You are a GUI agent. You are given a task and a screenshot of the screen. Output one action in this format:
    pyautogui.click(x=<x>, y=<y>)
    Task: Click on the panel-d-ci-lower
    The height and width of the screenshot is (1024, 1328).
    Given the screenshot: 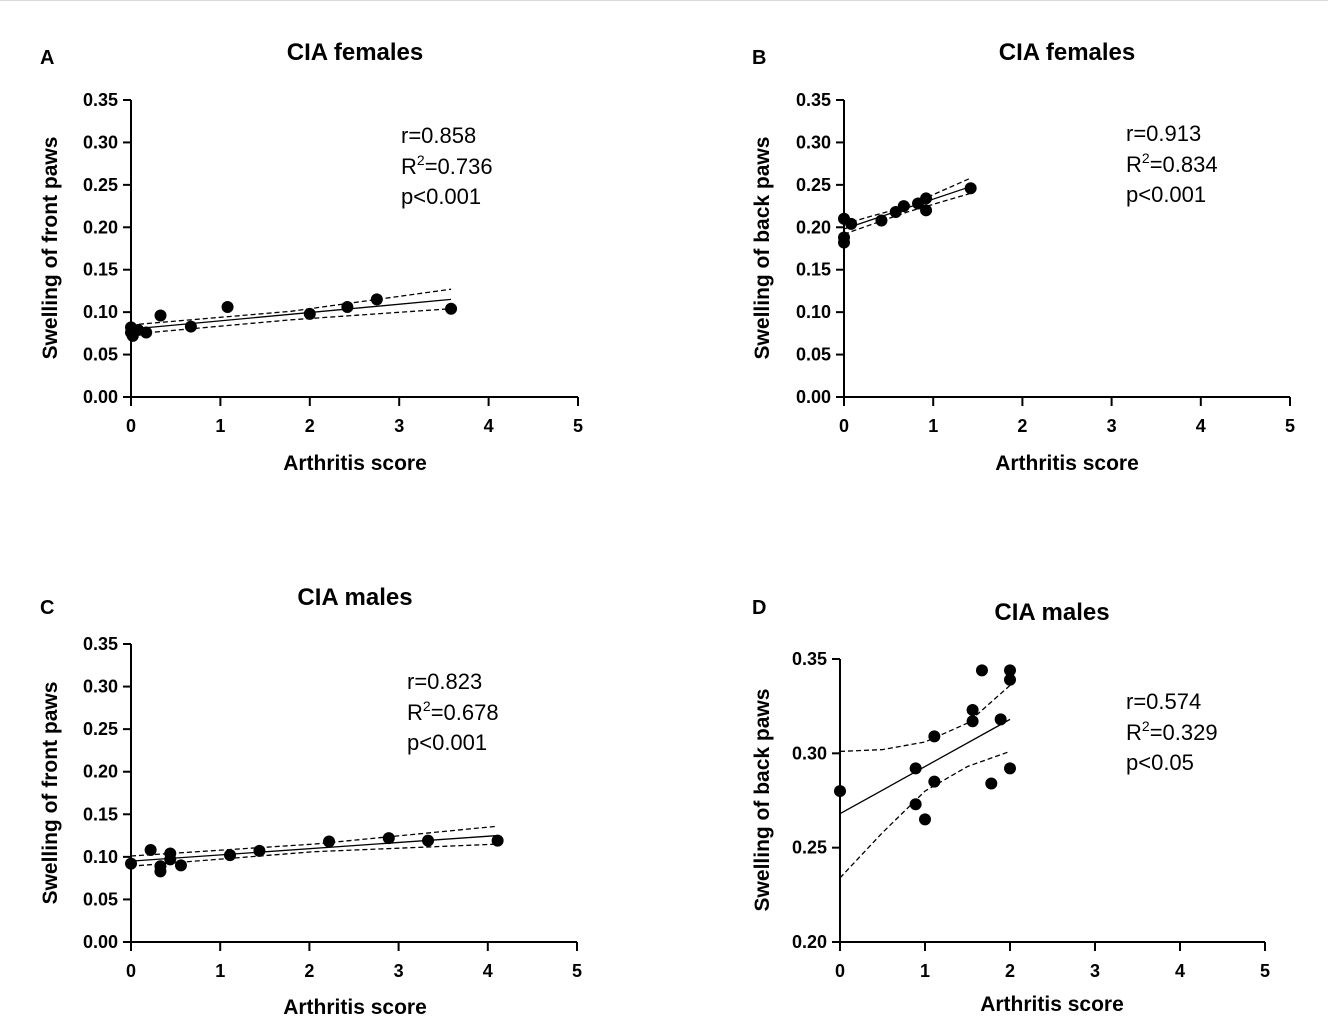 What is the action you would take?
    pyautogui.click(x=925, y=814)
    